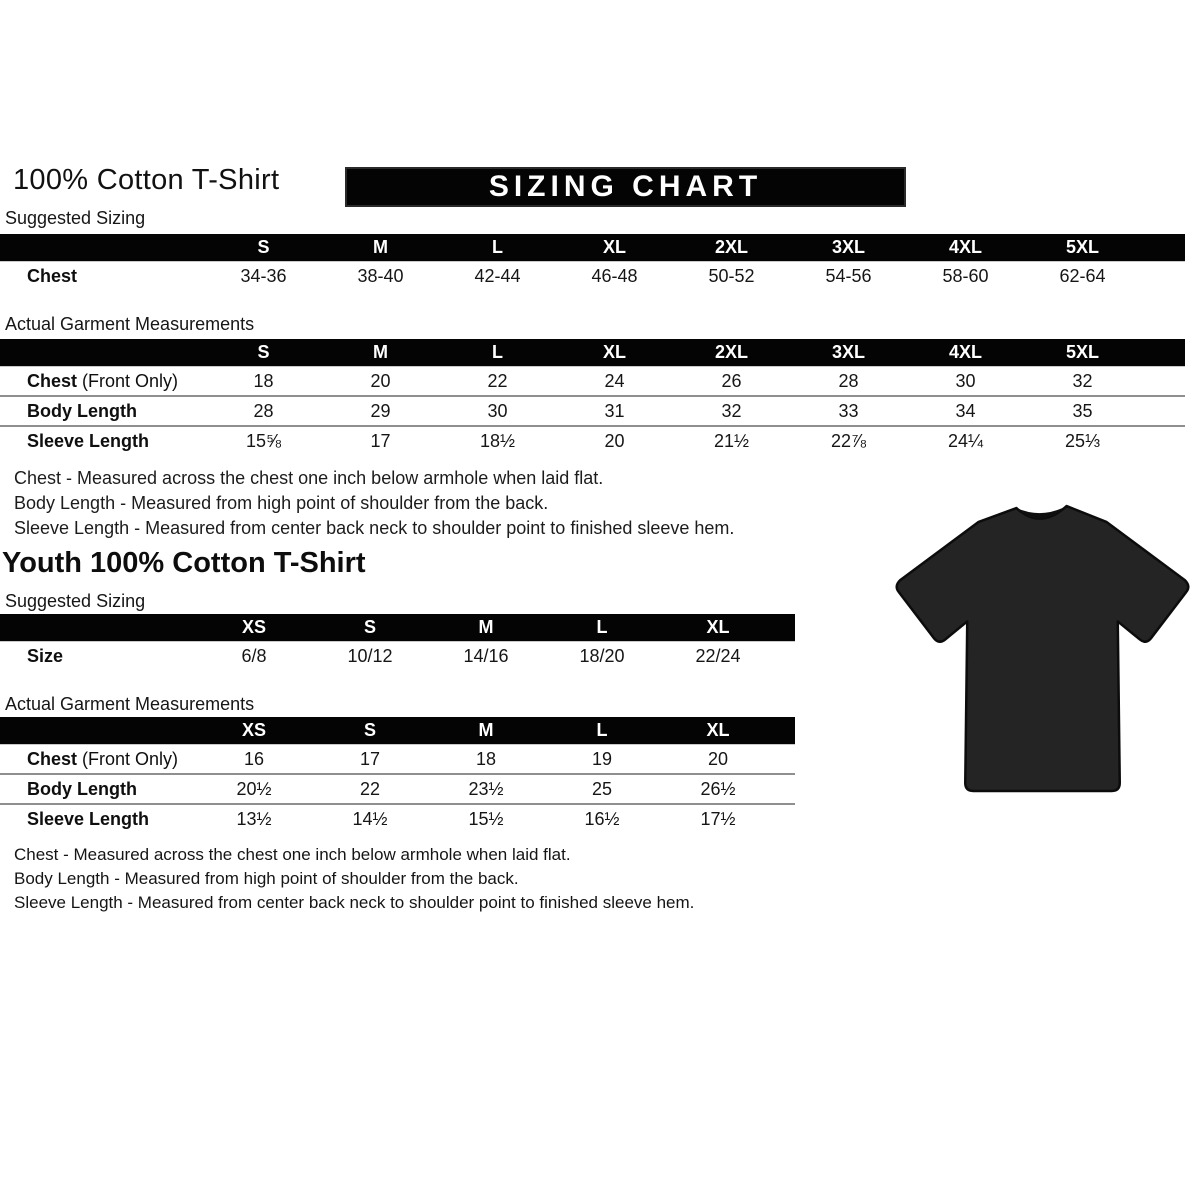  Describe the element at coordinates (397, 760) in the screenshot. I see `table-row: Chest (Front Only) 16 17 18 19 20` at that location.